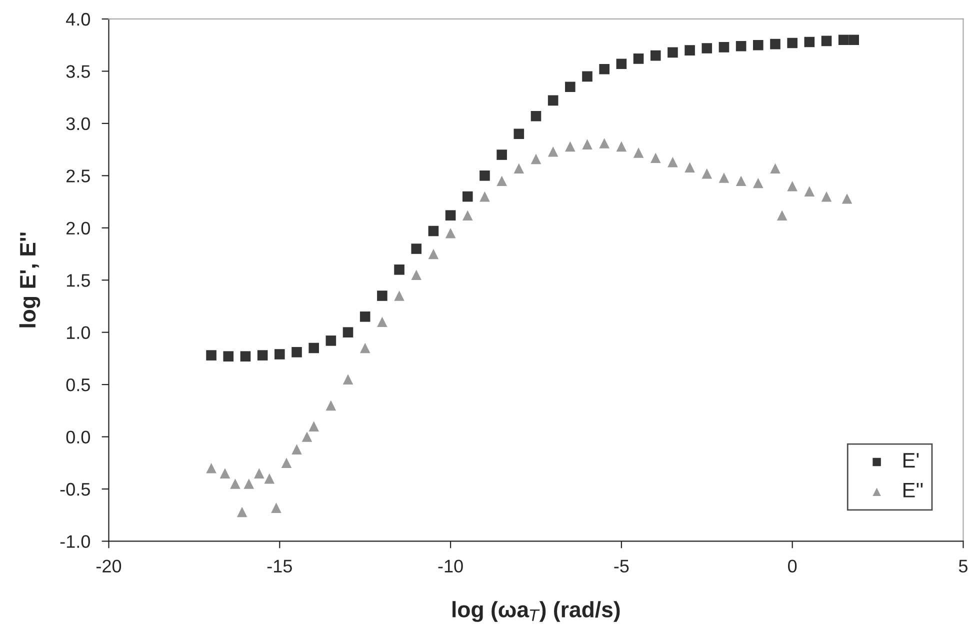 The width and height of the screenshot is (971, 633). Describe the element at coordinates (78, 228) in the screenshot. I see `y-tick-label: 2.0` at that location.